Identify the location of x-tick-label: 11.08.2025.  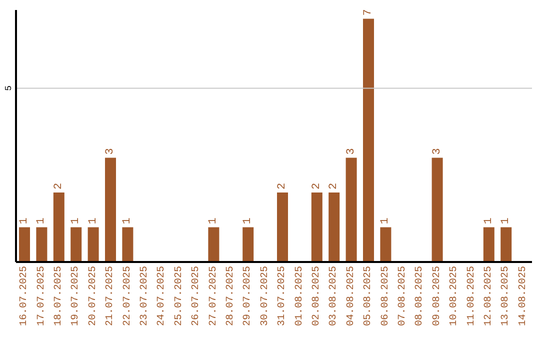
(472, 296).